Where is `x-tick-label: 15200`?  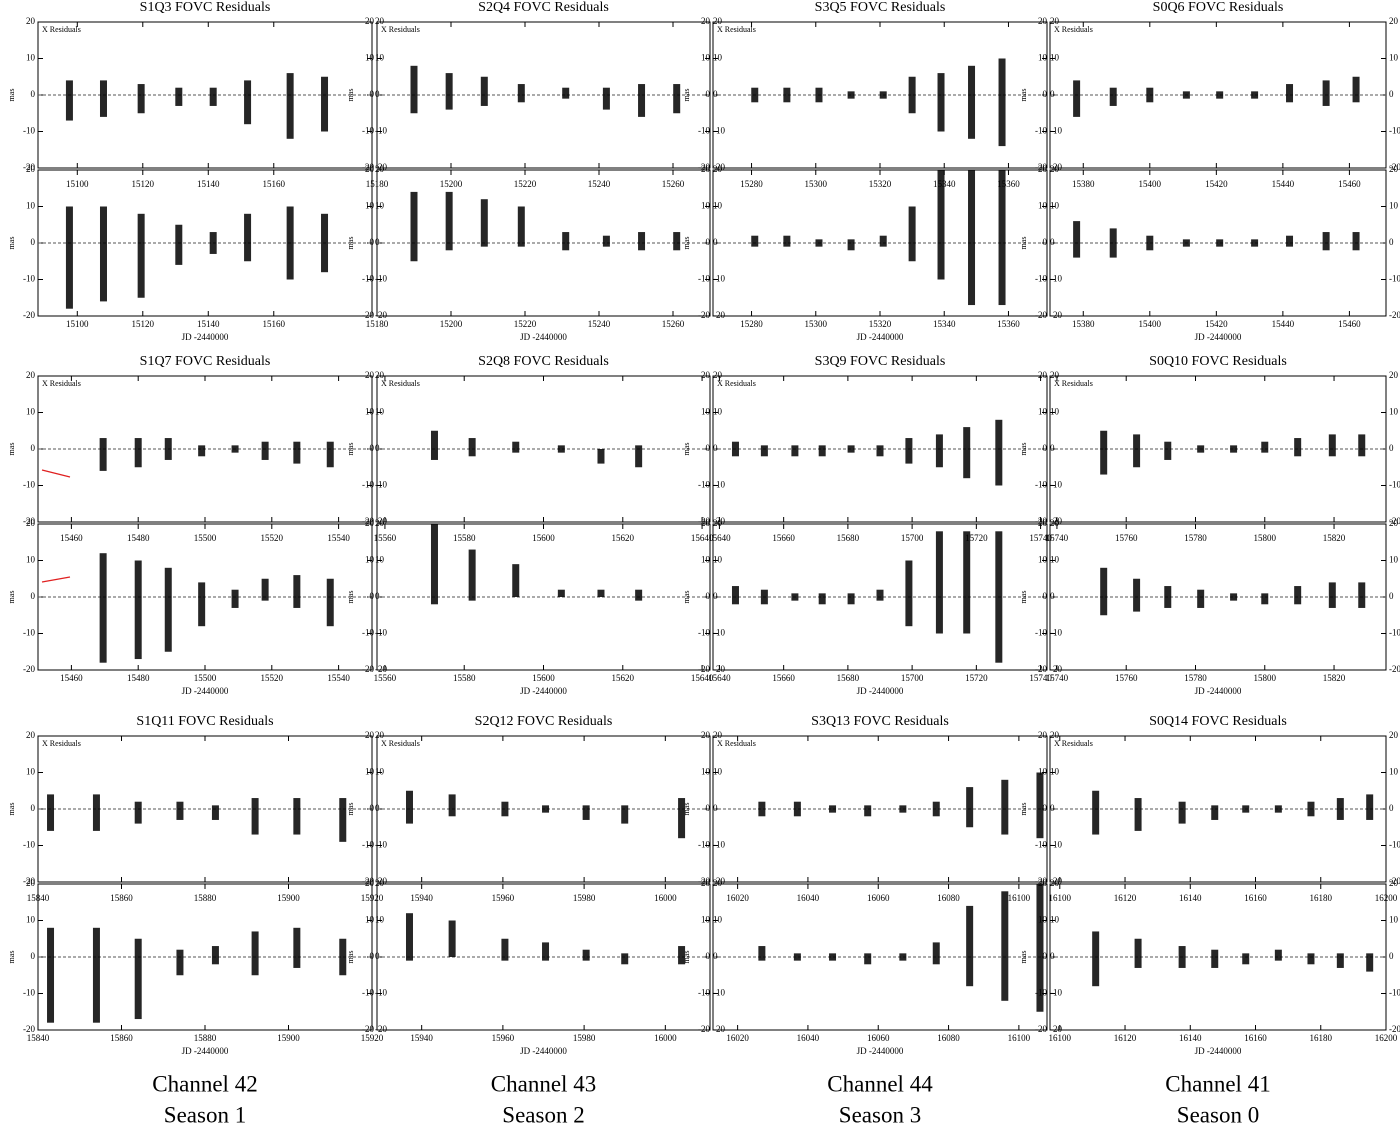
x-tick-label: 15200 is located at coordinates (451, 324).